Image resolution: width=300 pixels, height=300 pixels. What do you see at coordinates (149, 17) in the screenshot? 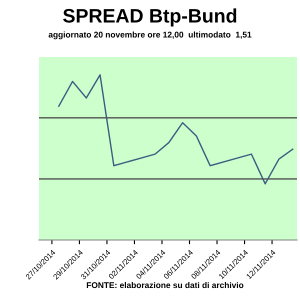
I see `chart-title: SPREAD Btp-Bund` at bounding box center [149, 17].